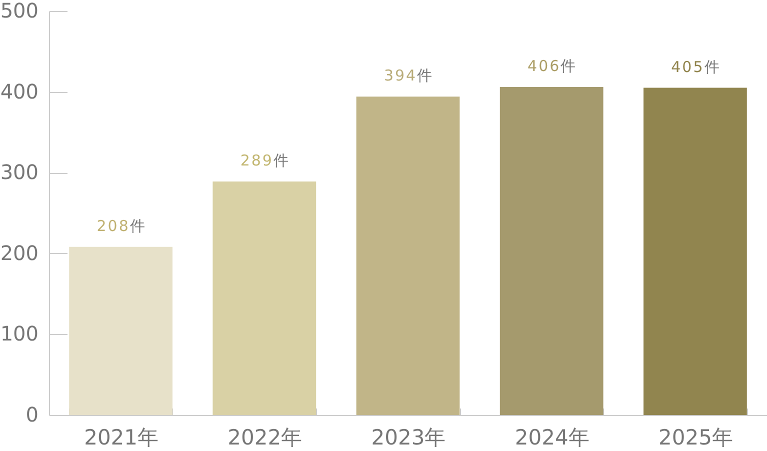 The height and width of the screenshot is (451, 767). I want to click on x-tick-label: 2024年, so click(552, 438).